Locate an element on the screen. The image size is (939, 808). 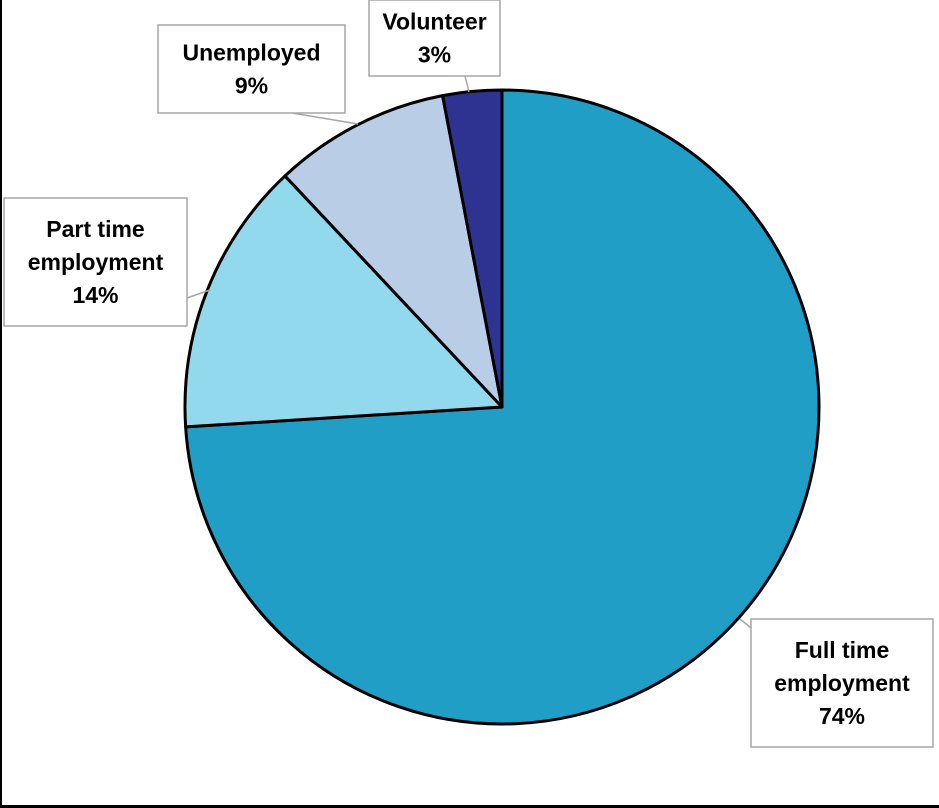
leader-line-full-time-employment is located at coordinates (745, 623).